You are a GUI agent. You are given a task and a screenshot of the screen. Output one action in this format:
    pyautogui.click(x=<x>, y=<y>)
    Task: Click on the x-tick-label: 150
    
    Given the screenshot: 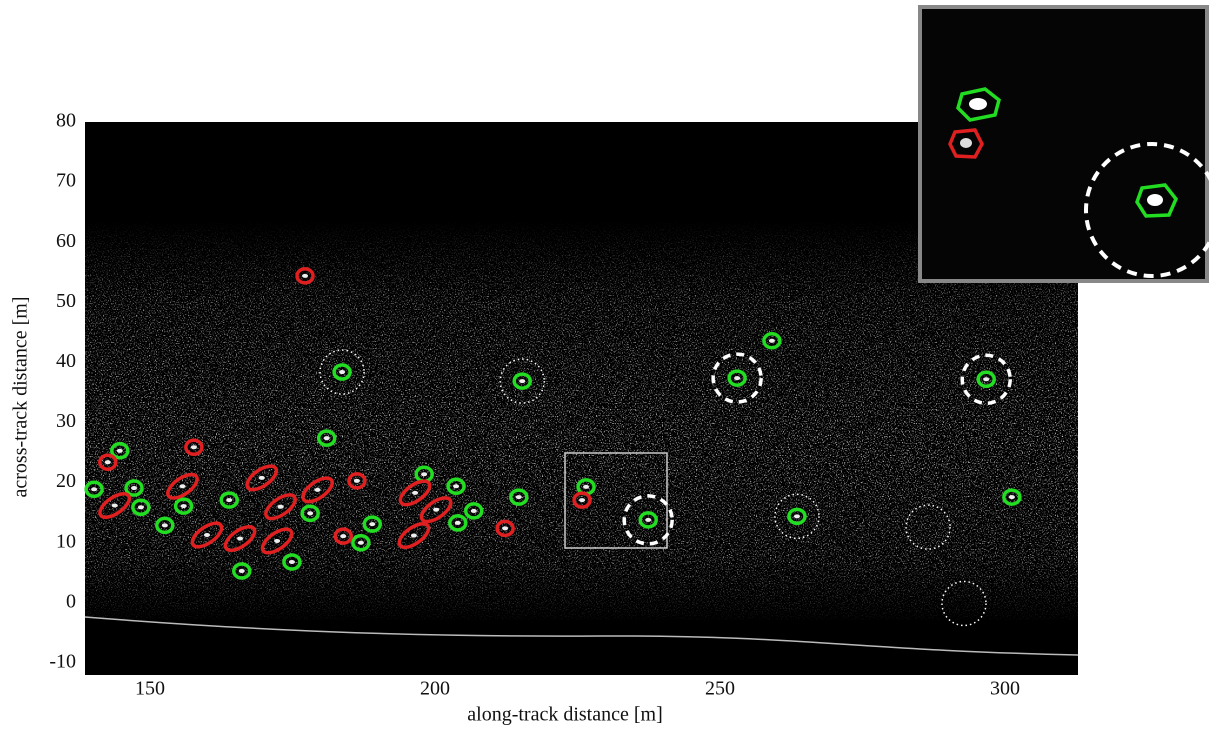 What is the action you would take?
    pyautogui.click(x=150, y=689)
    